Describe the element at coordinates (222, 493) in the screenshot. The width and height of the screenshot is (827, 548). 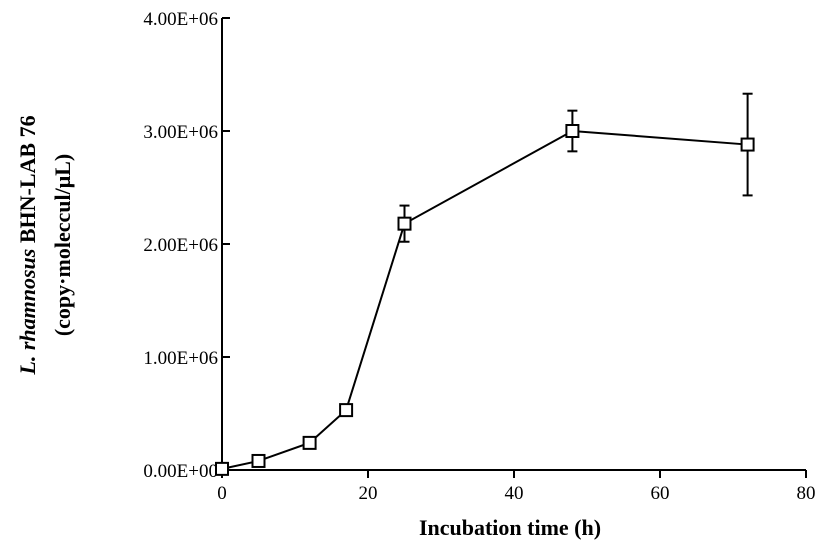
I see `x-tick-label: 0` at that location.